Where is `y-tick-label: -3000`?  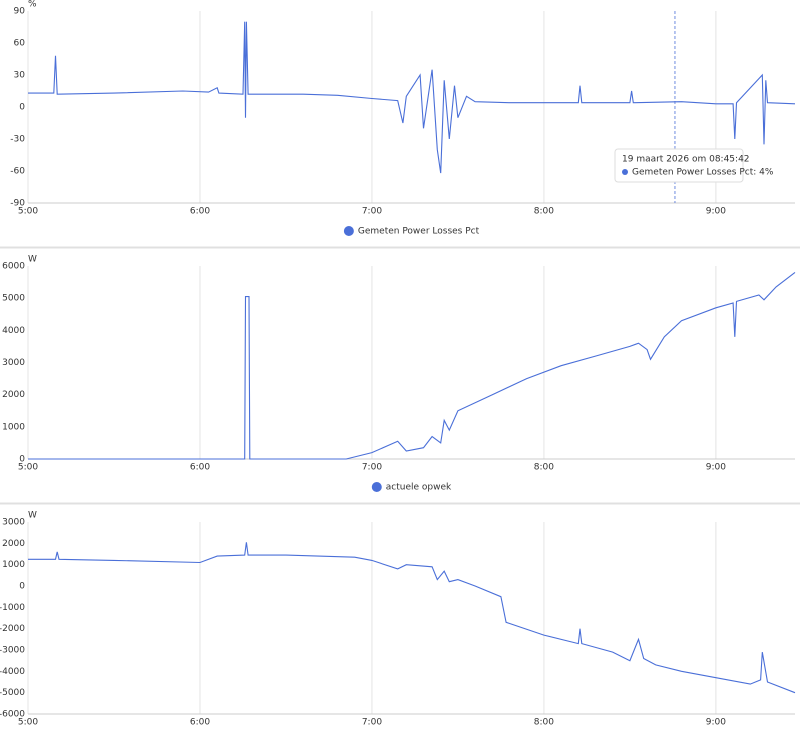 y-tick-label: -3000 is located at coordinates (12, 651).